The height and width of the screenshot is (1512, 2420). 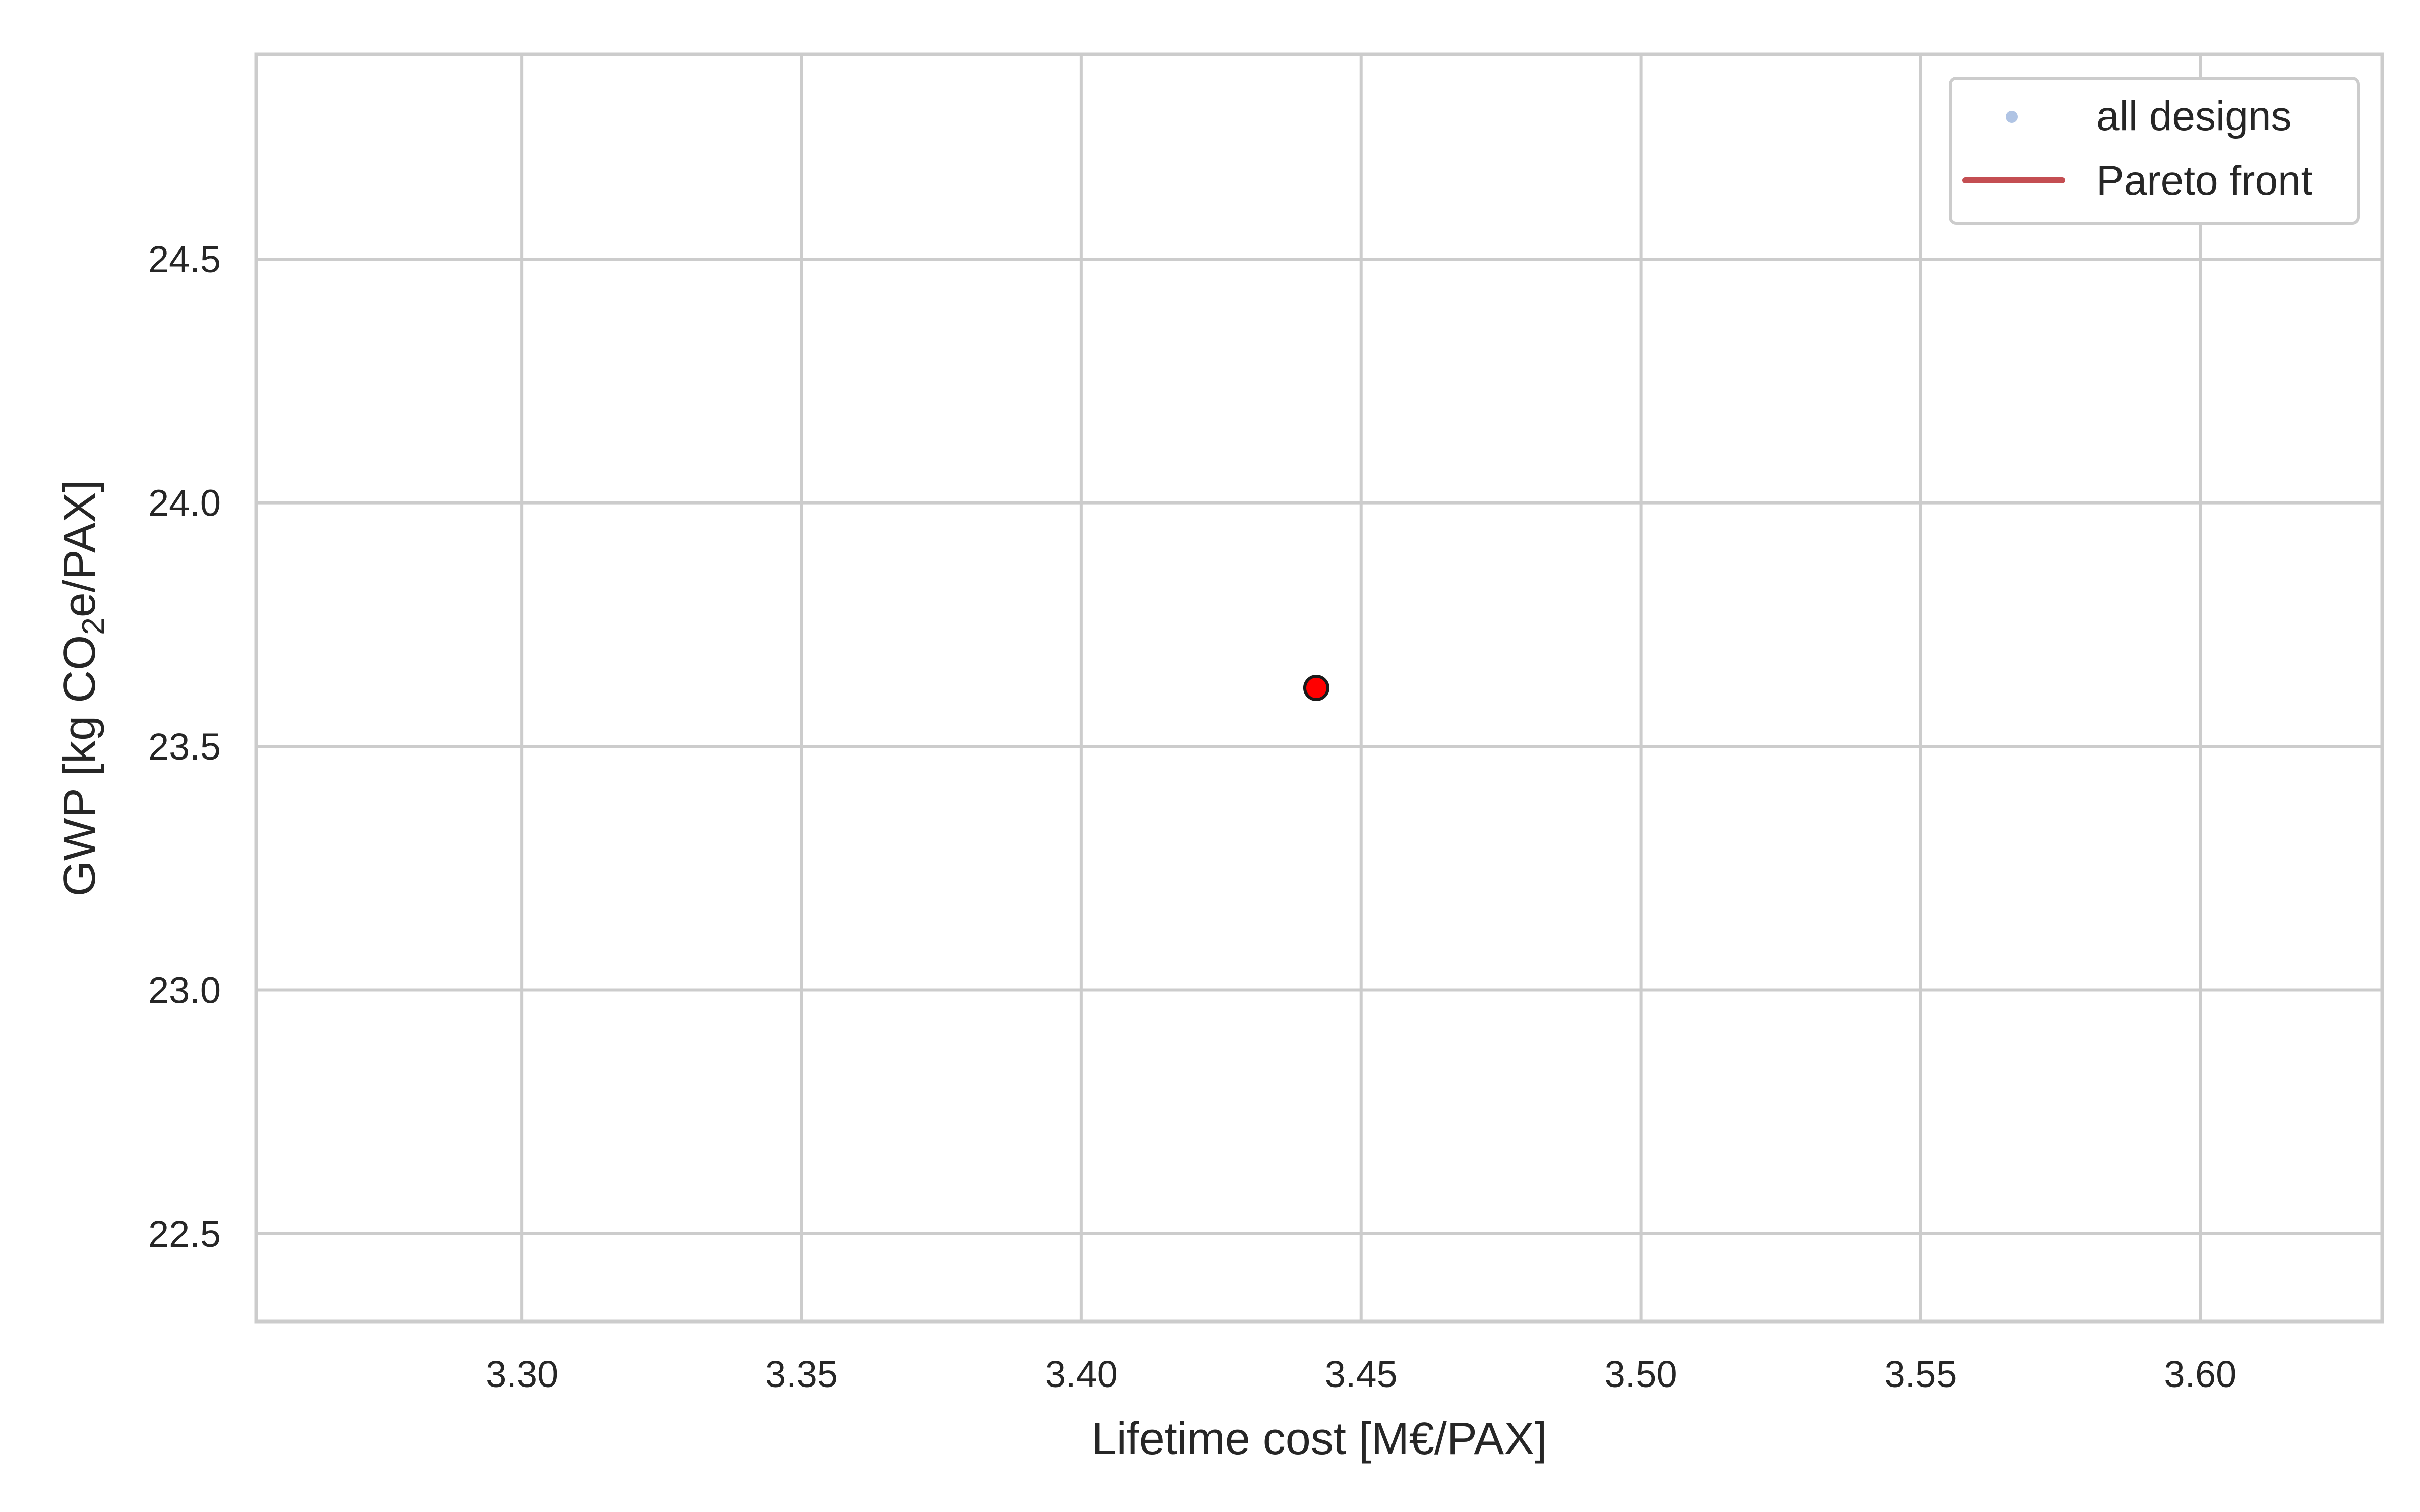 I want to click on y-axis-label-subscript: 2, so click(x=93, y=626).